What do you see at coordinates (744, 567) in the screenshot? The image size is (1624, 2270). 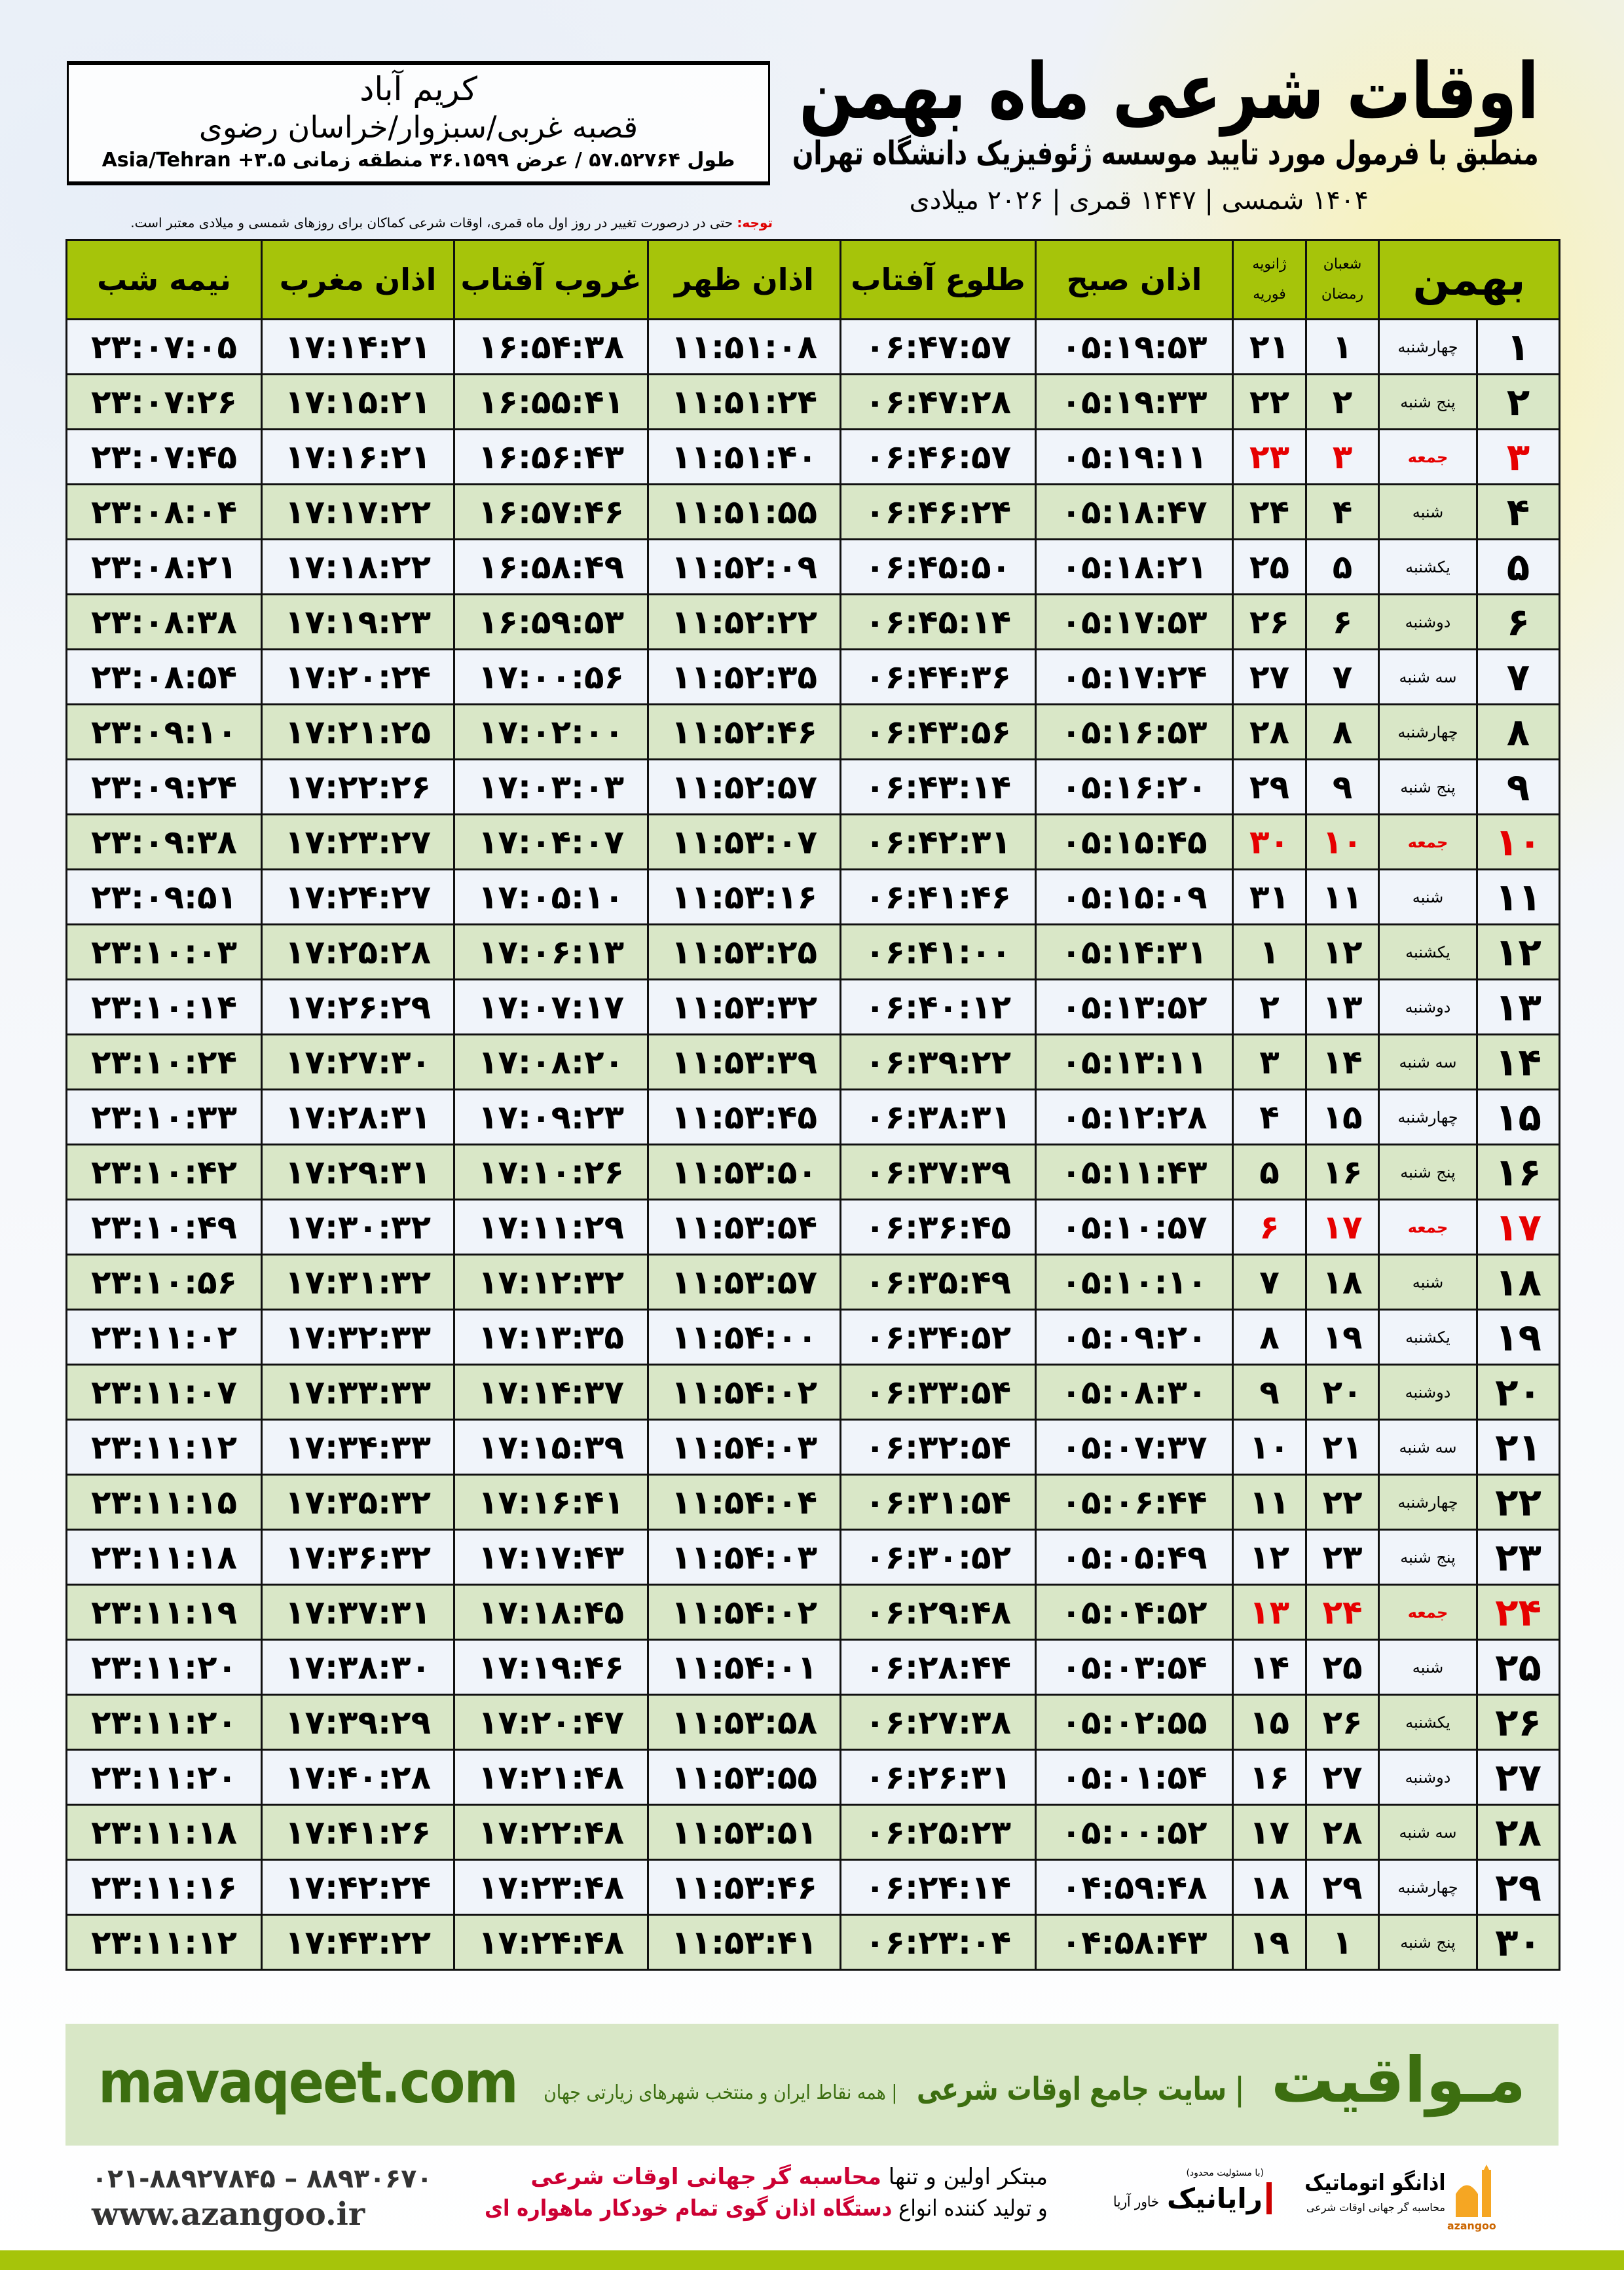 I see `dhuhr-time: ۱۱:۵۲:۰۹` at bounding box center [744, 567].